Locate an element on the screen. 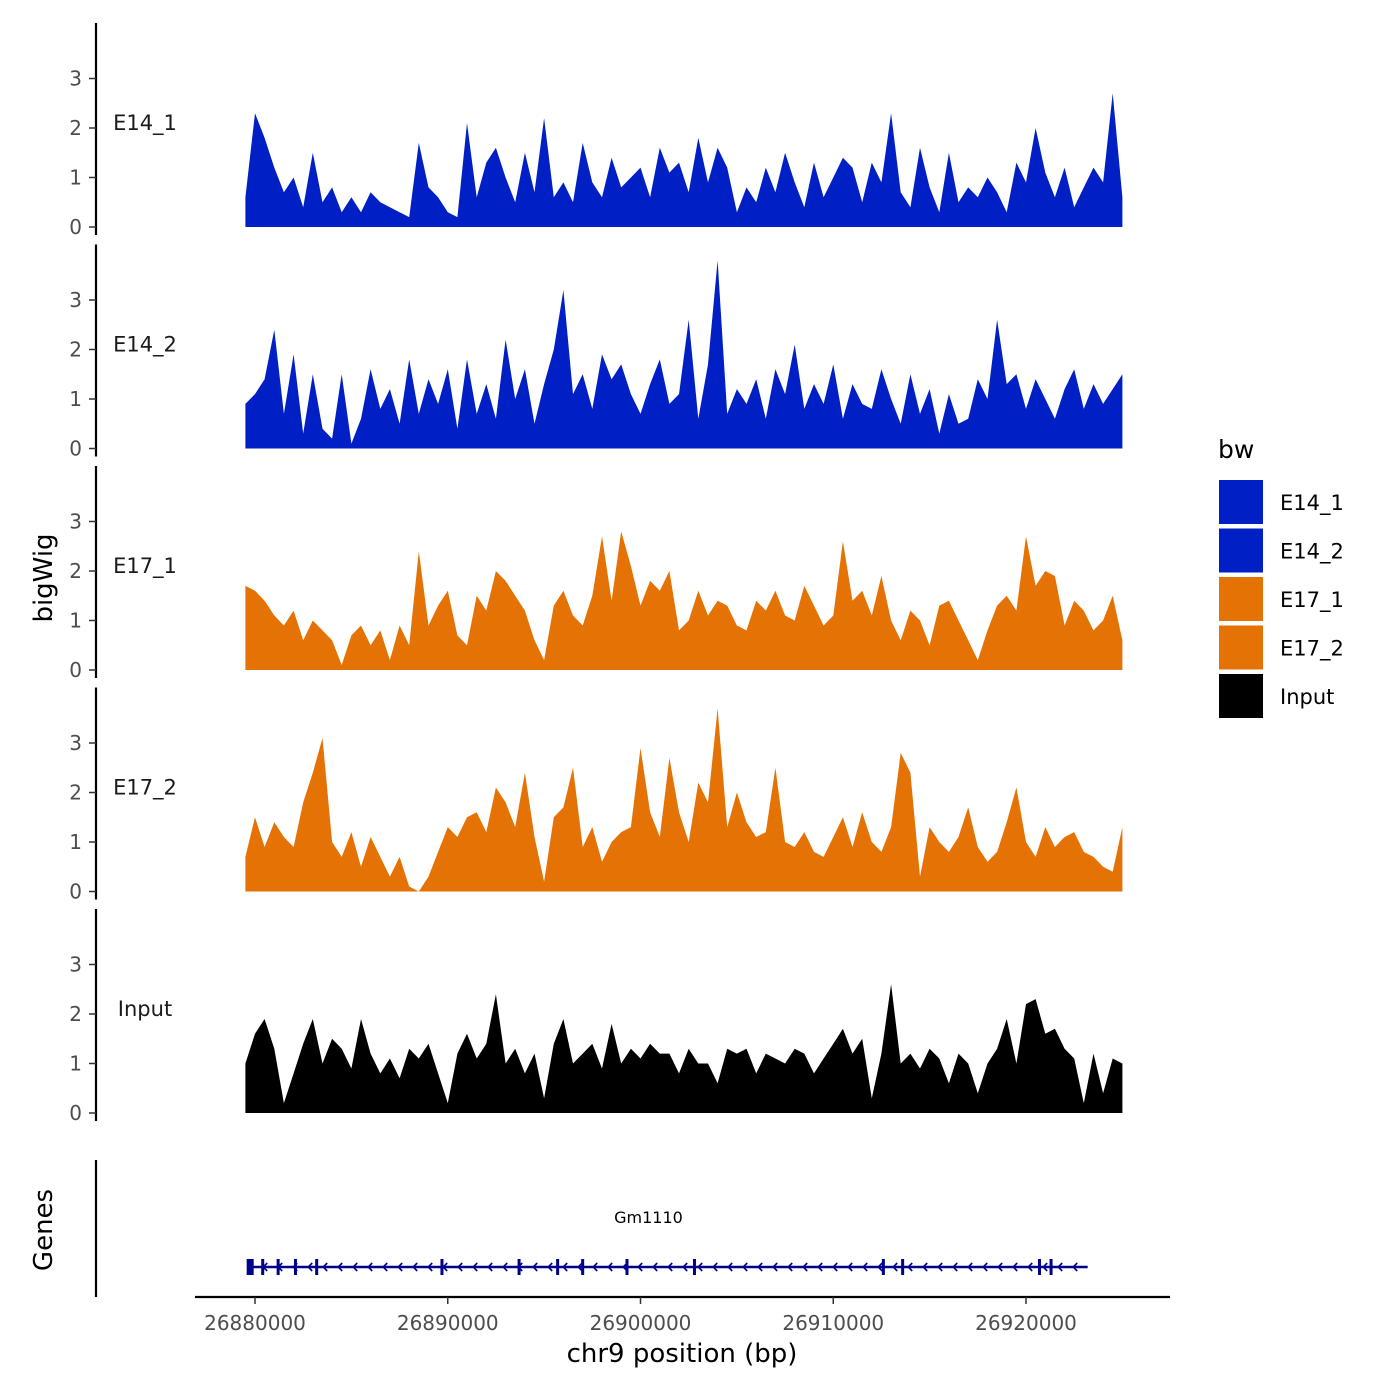 This screenshot has height=1400, width=1400. gene-models: Gm1110 is located at coordinates (667, 1241).